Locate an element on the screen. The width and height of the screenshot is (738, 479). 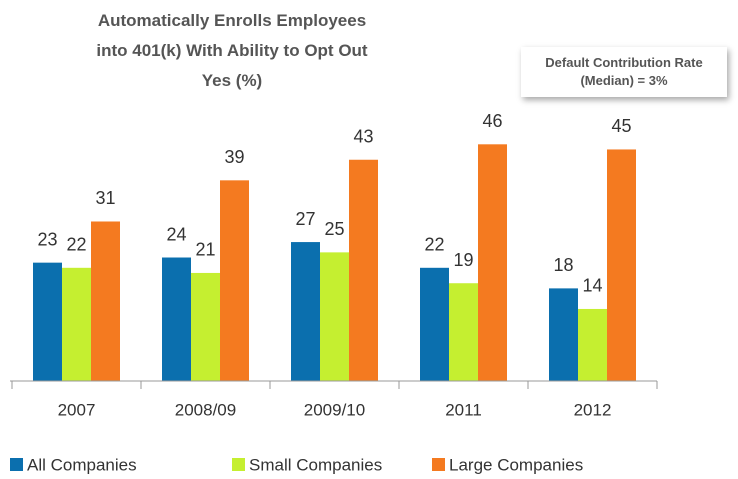
data-label: 46 is located at coordinates (492, 121).